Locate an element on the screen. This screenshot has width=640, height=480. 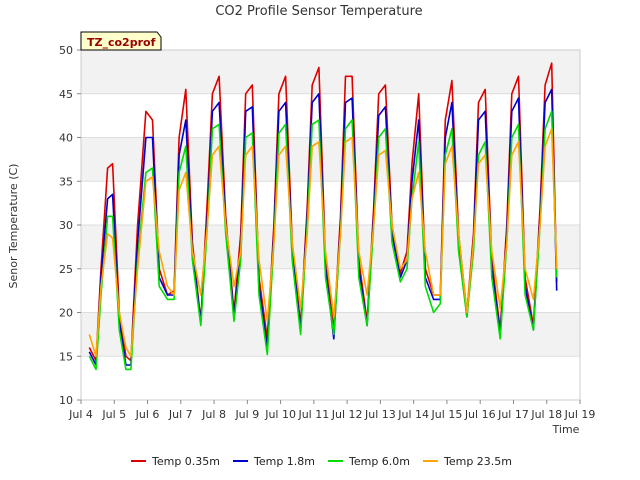
y-tick-label: 15 is located at coordinates (66, 356).